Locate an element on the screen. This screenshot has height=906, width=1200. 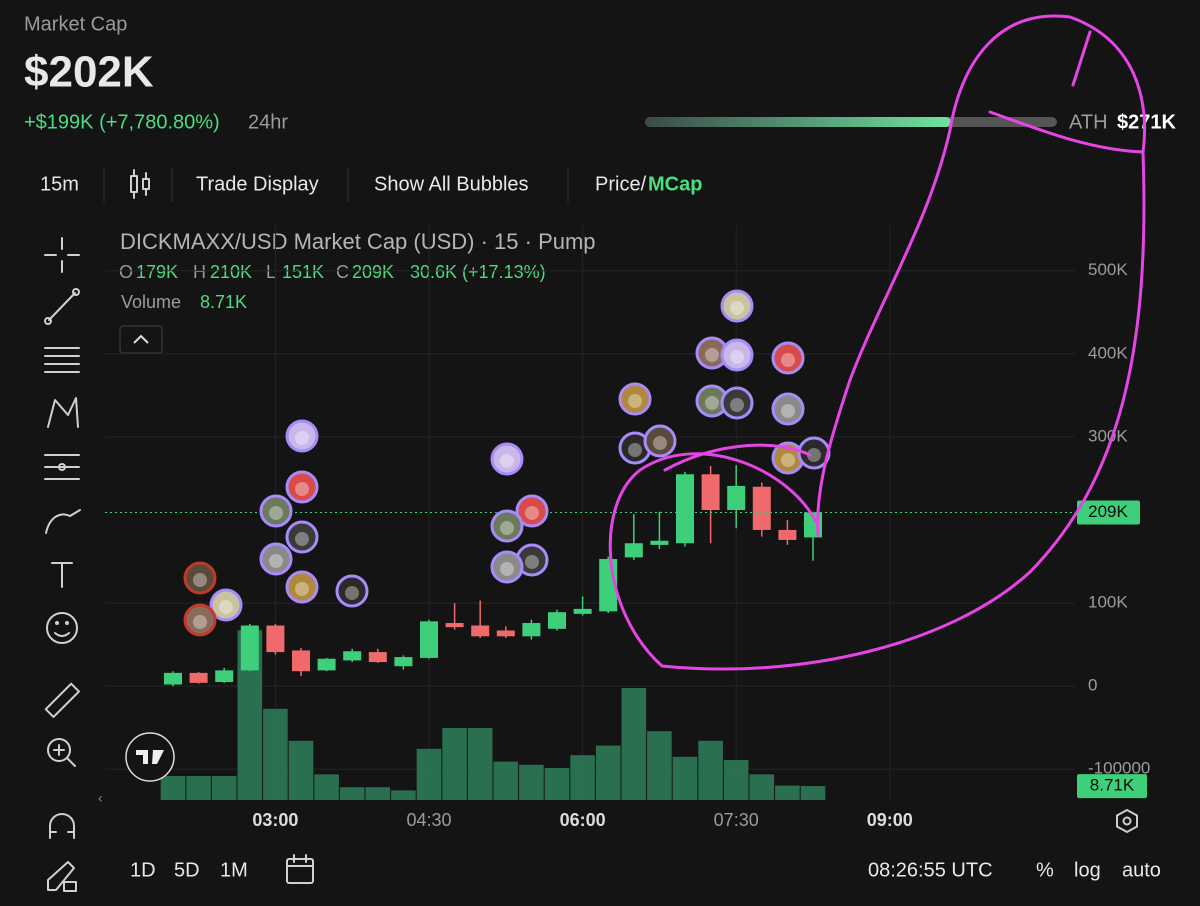
volume-label: Volume is located at coordinates (151, 302).